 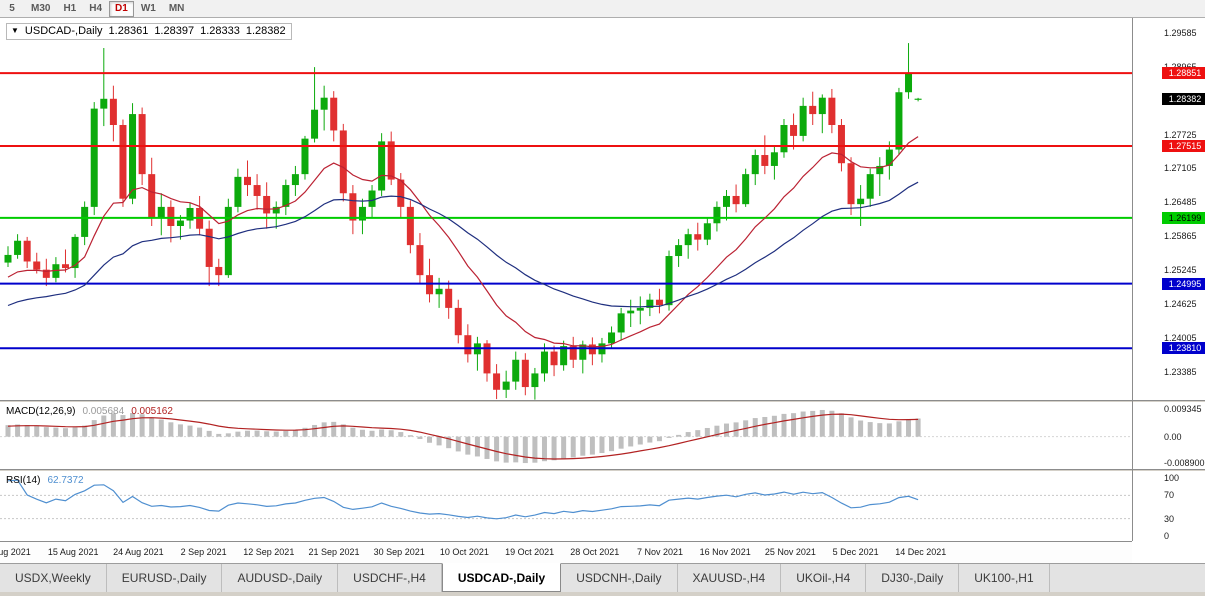 I want to click on timeframe-toolbar: 5 M30 H1 H4 D1 W1 MN, so click(x=602, y=9).